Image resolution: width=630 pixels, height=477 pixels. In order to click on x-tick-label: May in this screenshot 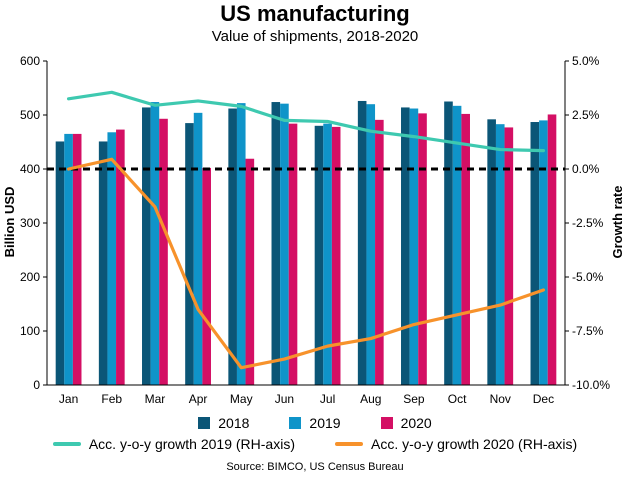, I will do `click(241, 399)`.